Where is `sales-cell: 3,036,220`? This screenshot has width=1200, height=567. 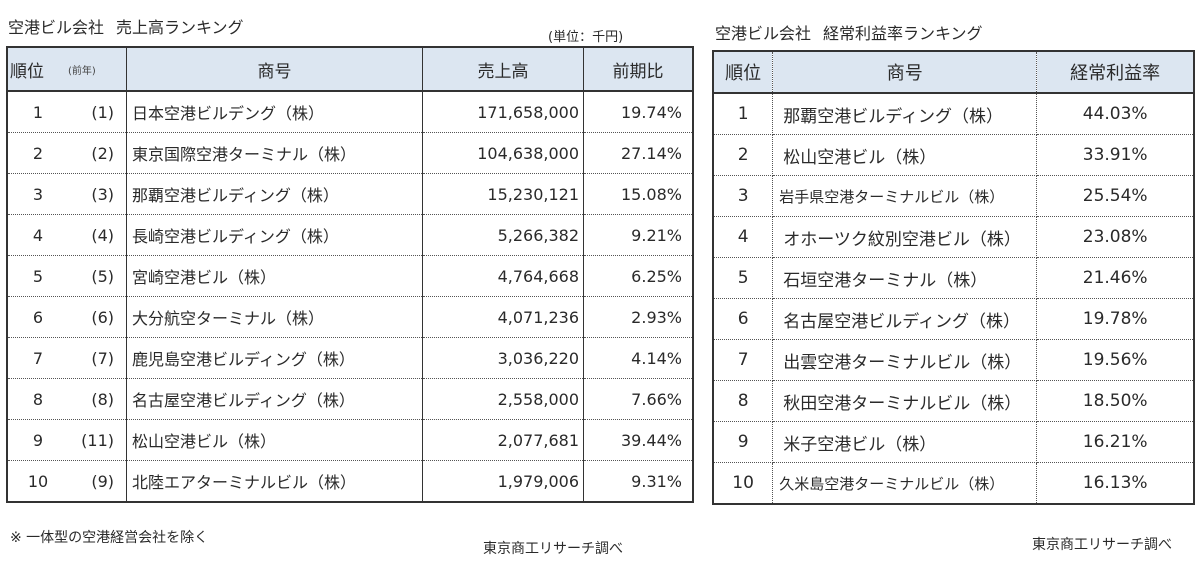 sales-cell: 3,036,220 is located at coordinates (503, 358).